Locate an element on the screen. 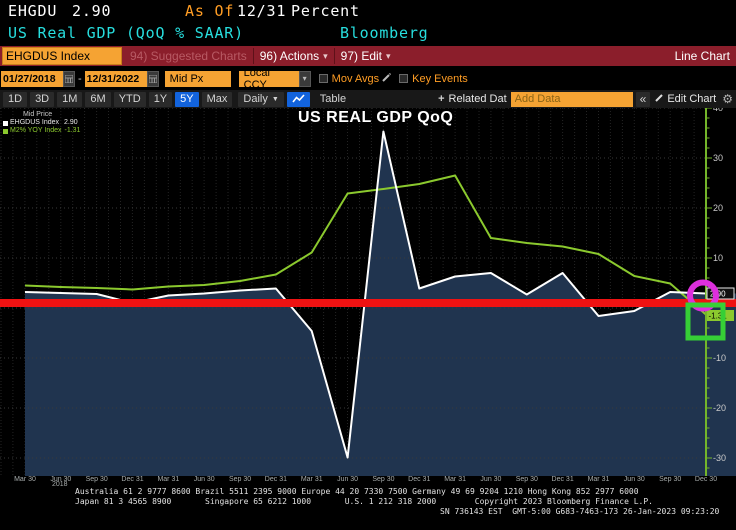 The image size is (736, 530). legend-label: M2% YOY Index is located at coordinates (36, 130).